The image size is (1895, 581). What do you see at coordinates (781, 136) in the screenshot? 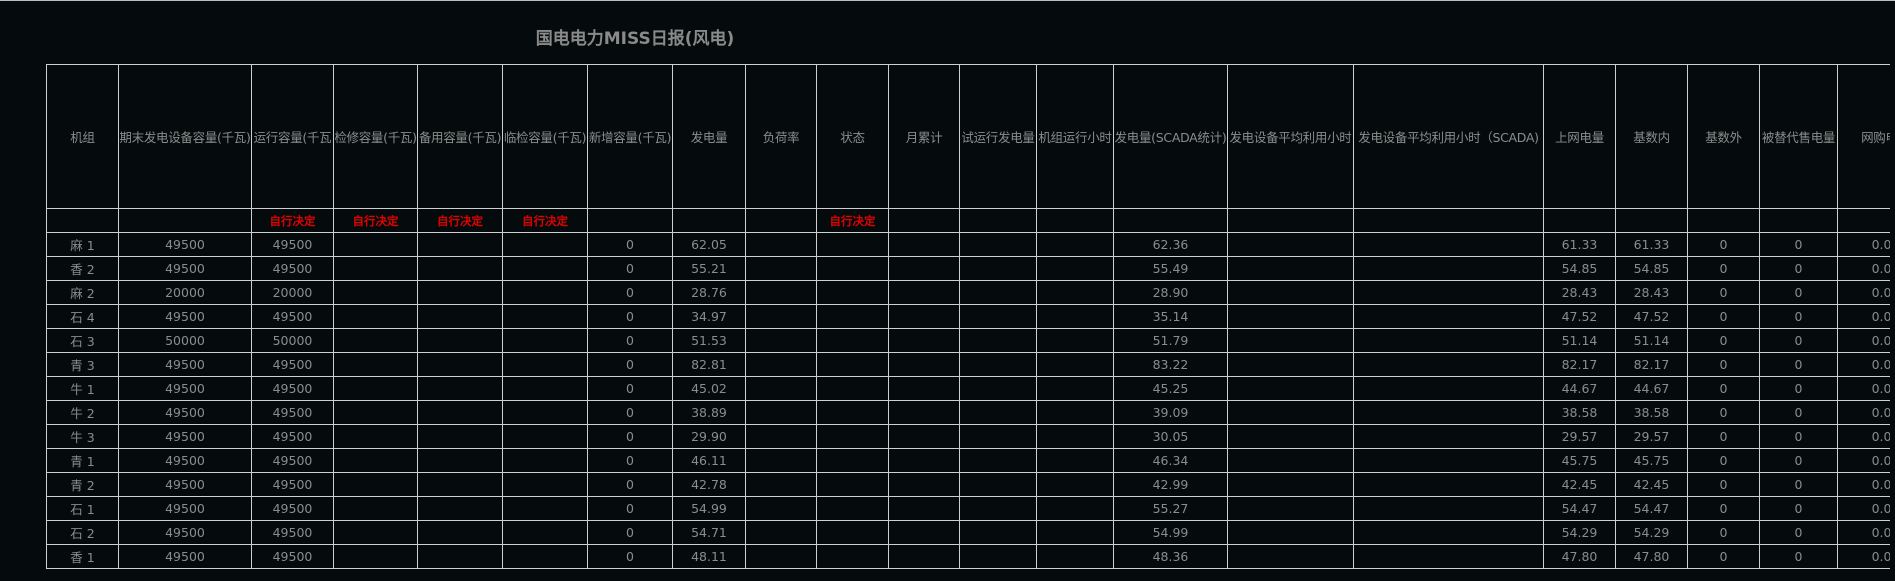
I see `column-header: 负荷率` at bounding box center [781, 136].